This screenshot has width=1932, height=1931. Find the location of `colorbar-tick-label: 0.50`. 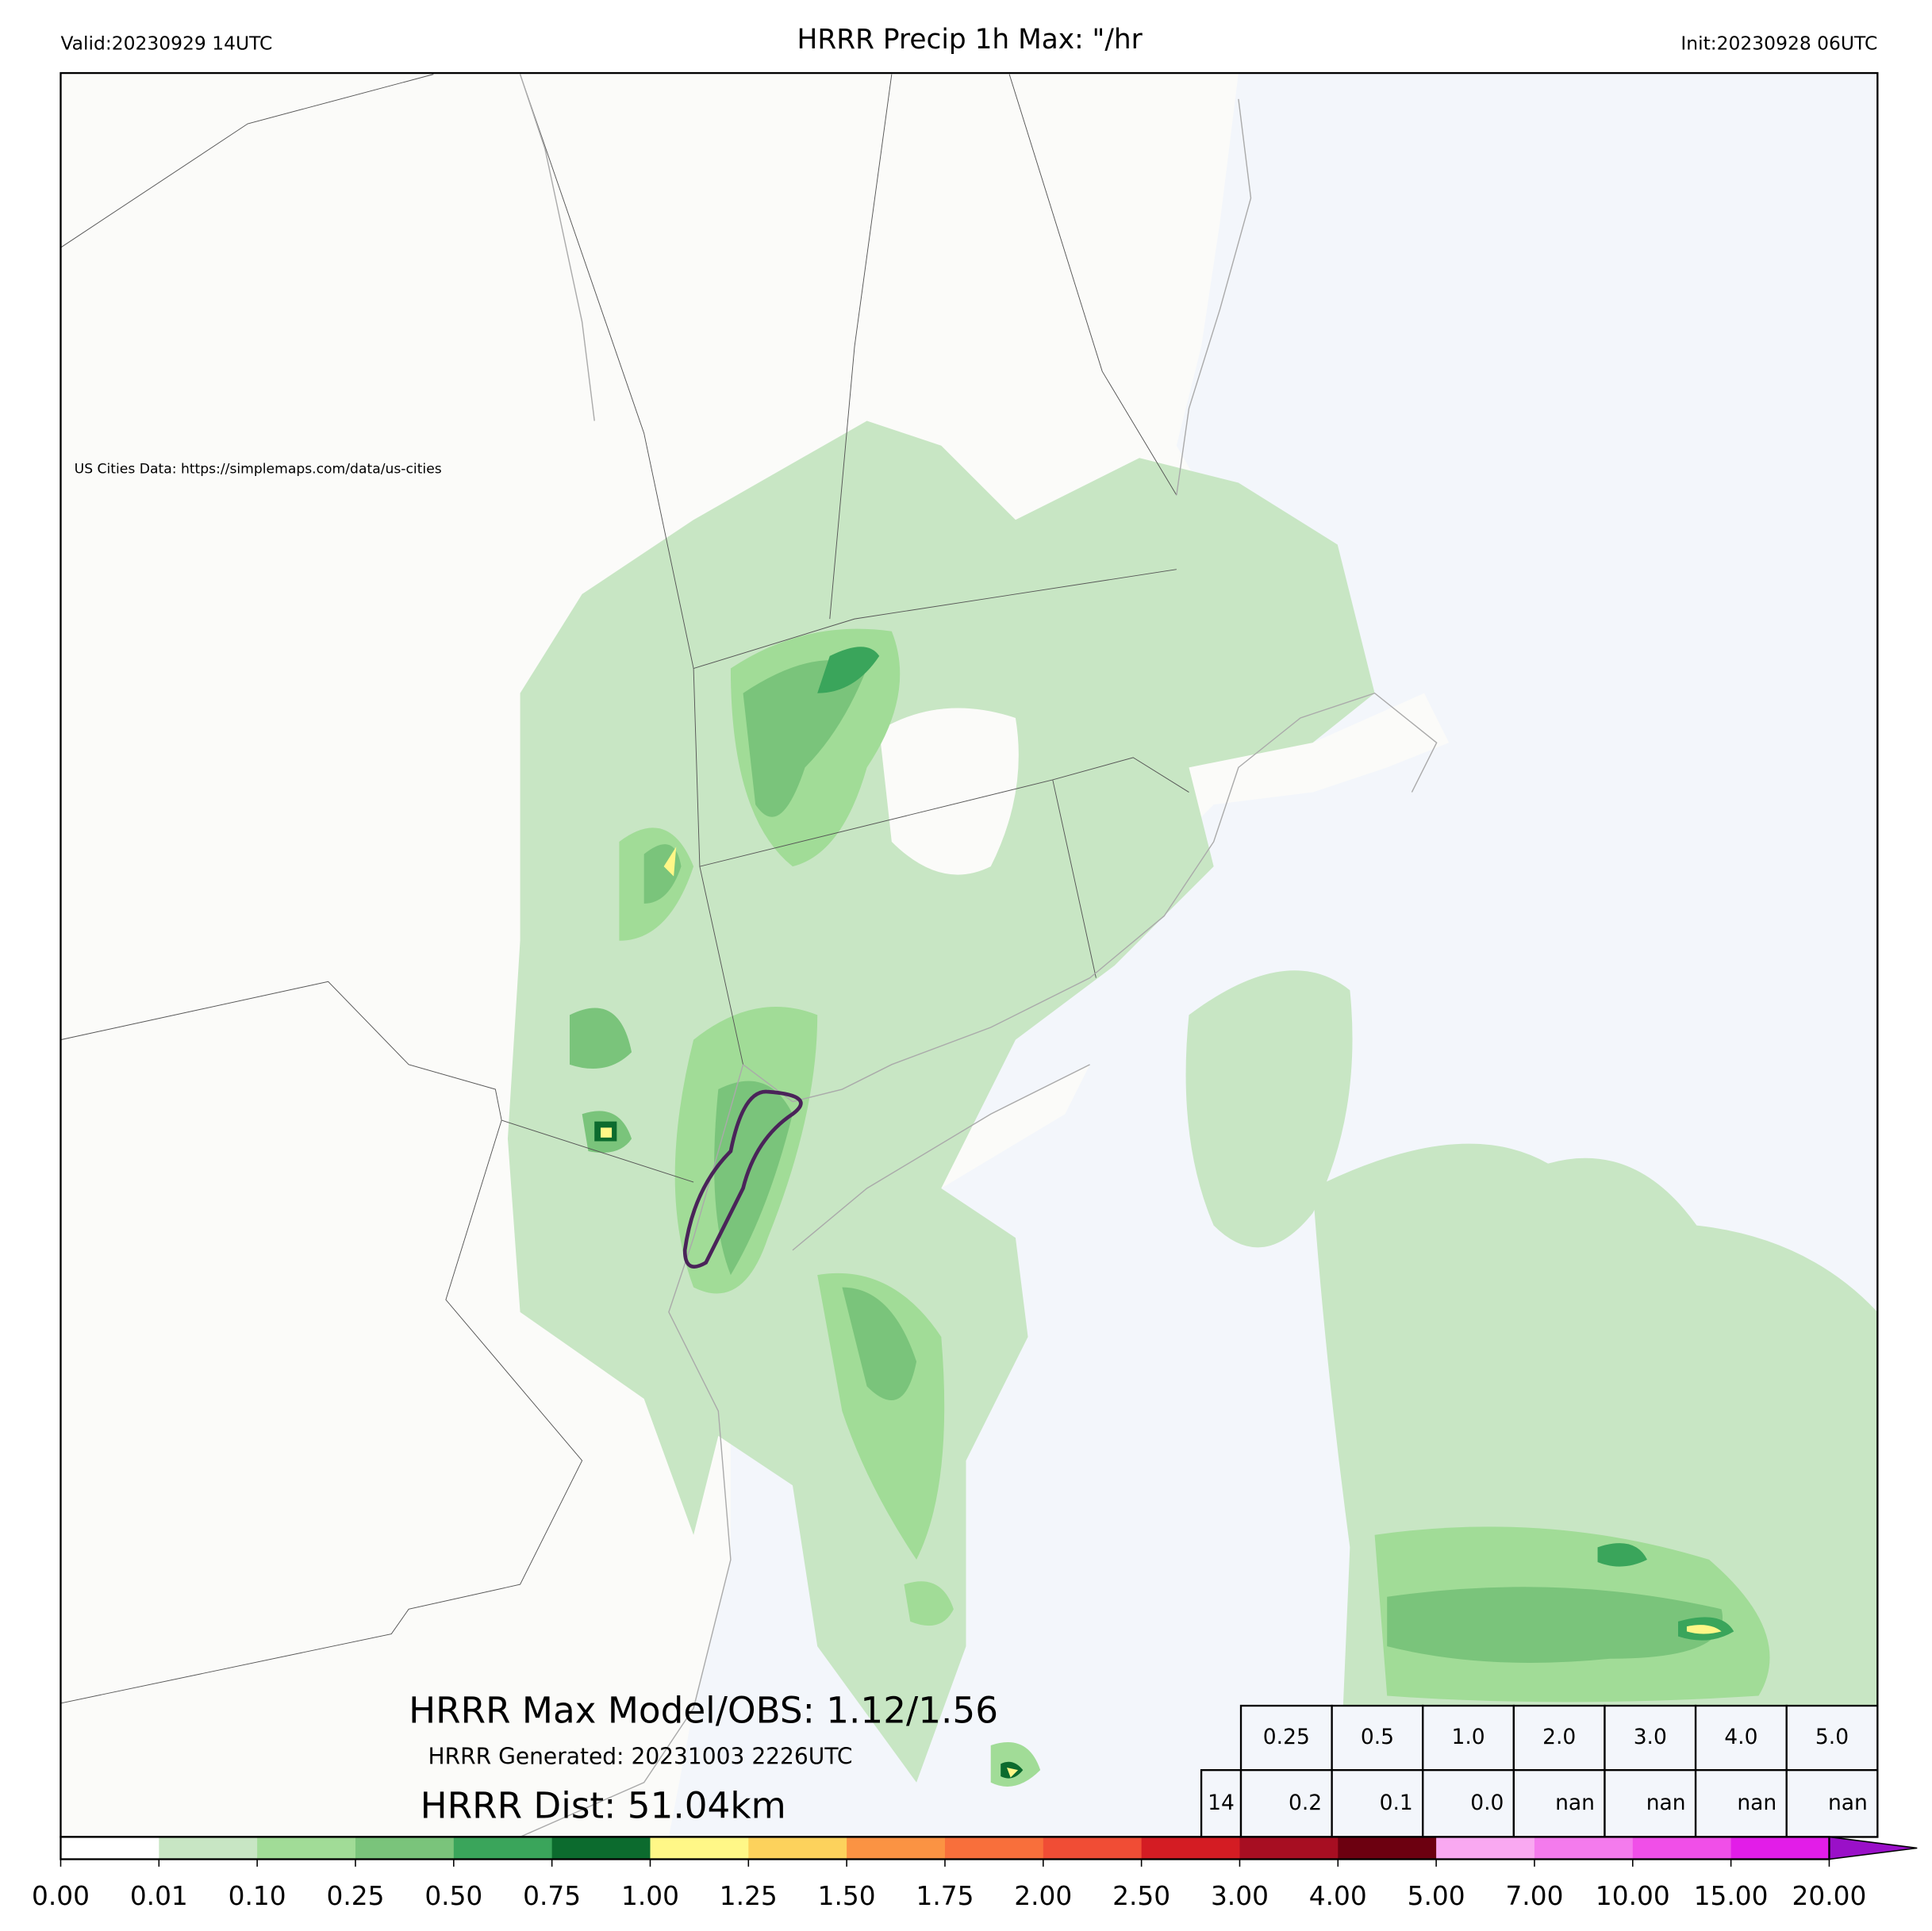

colorbar-tick-label: 0.50 is located at coordinates (453, 1896).